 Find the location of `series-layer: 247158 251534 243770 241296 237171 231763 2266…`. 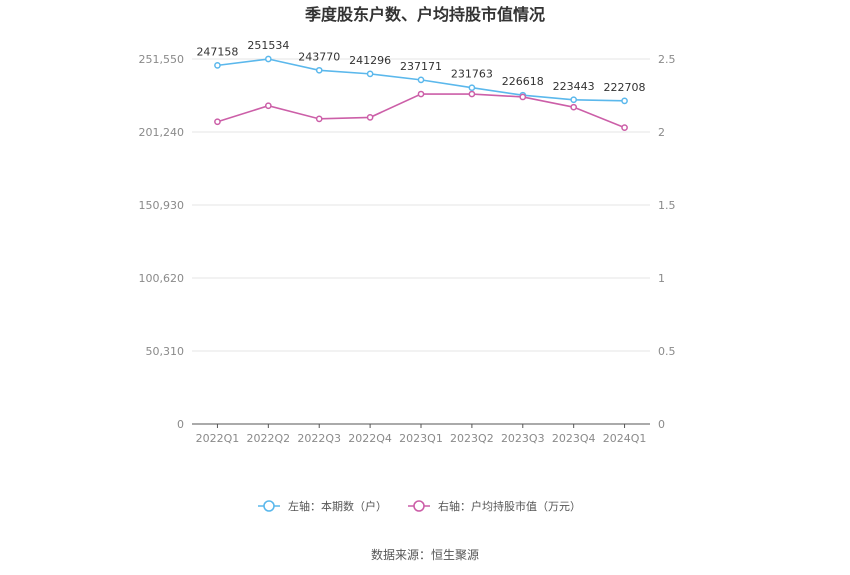

series-layer: 247158 251534 243770 241296 237171 231763 2266… is located at coordinates (421, 85).